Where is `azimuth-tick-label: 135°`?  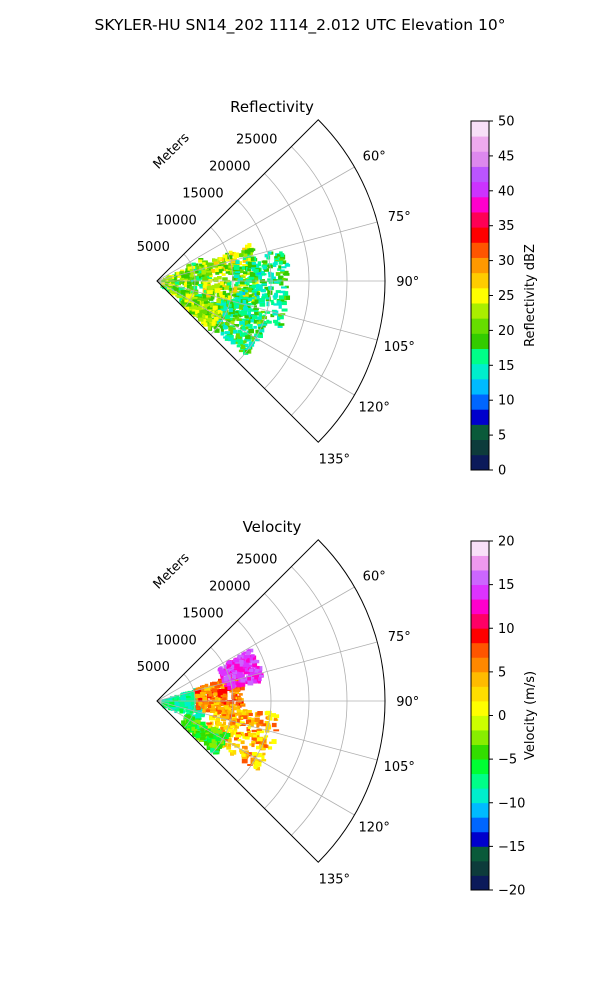
azimuth-tick-label: 135° is located at coordinates (334, 459).